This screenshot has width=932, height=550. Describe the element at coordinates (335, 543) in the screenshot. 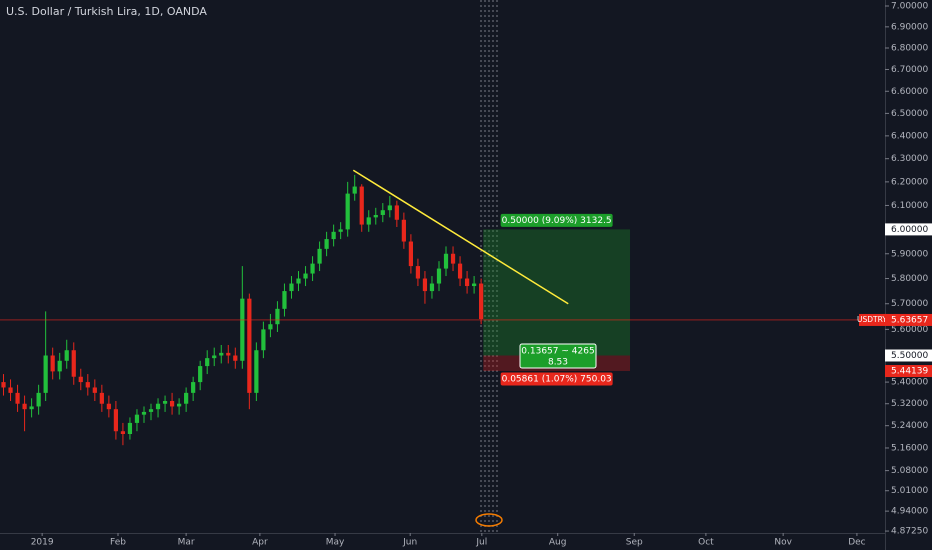

I see `x-tick-label: May` at that location.